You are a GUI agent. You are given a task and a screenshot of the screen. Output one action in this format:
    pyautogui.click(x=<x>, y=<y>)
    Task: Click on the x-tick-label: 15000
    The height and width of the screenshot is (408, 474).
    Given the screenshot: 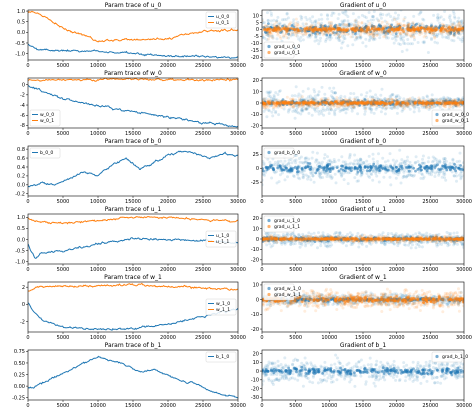 What is the action you would take?
    pyautogui.click(x=363, y=66)
    